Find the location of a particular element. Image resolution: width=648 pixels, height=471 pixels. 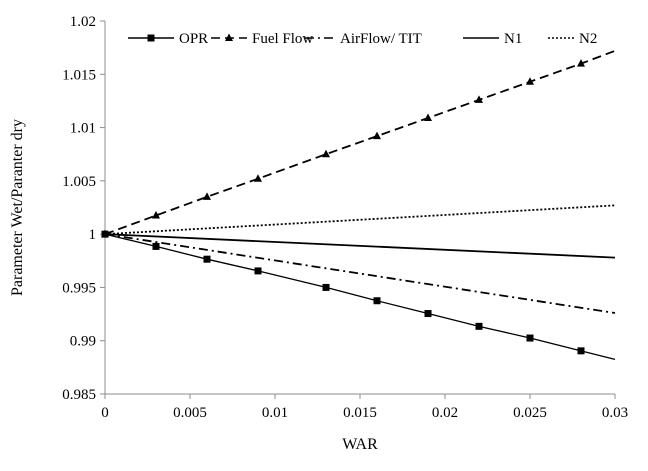

legend-item: N2 is located at coordinates (572, 39).